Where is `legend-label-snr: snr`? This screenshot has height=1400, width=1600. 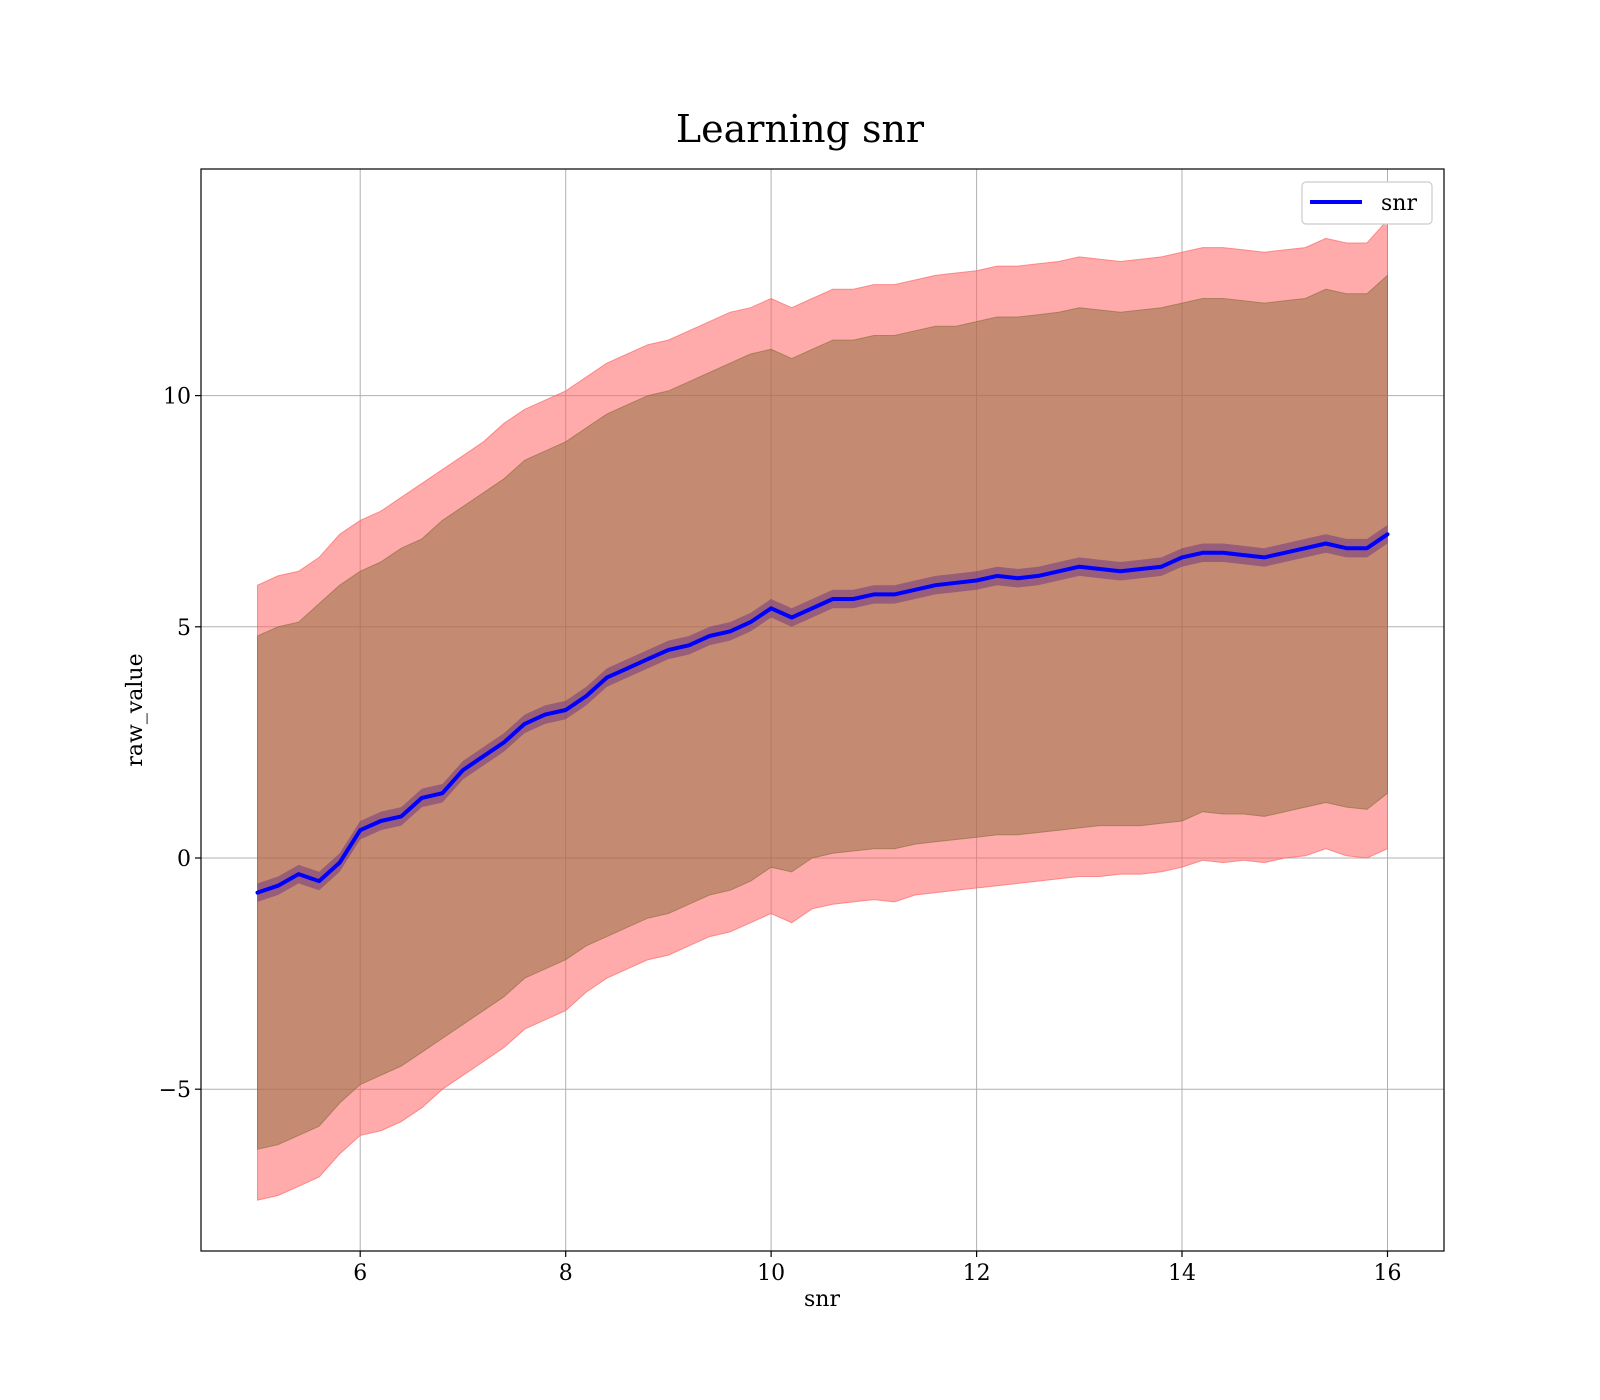
legend-label-snr: snr is located at coordinates (1399, 203).